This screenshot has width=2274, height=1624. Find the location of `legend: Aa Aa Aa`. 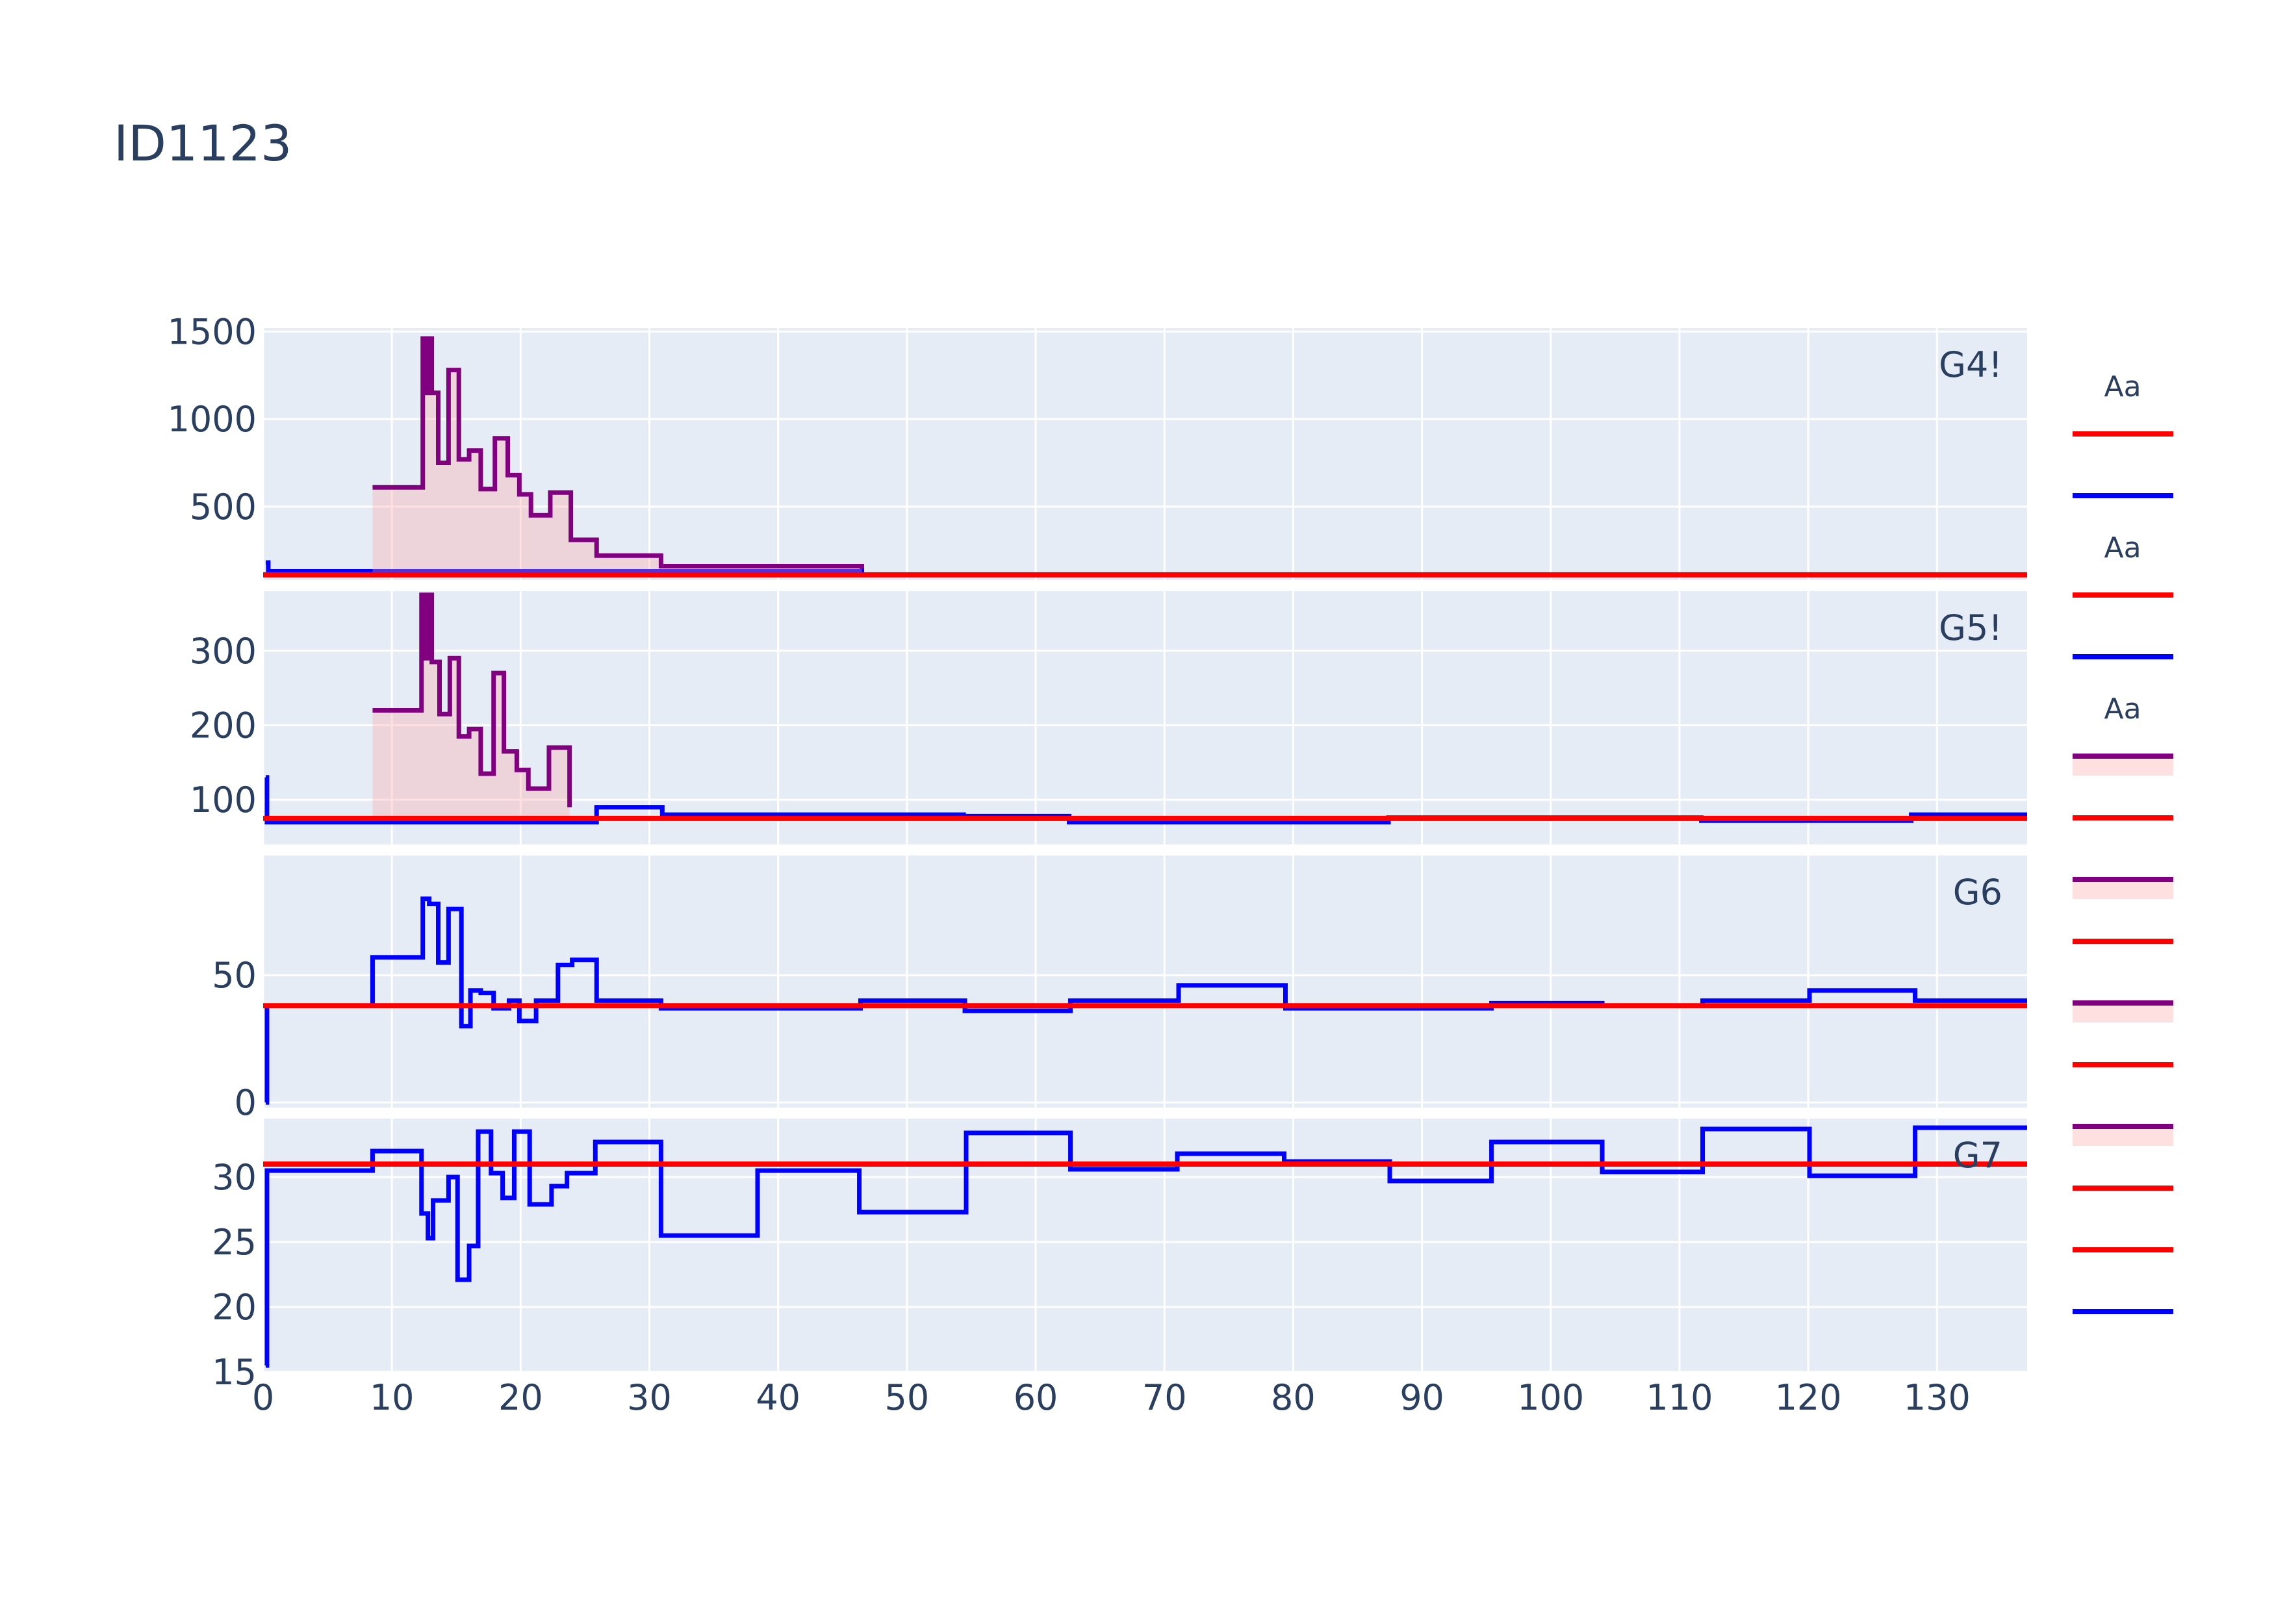

legend: Aa Aa Aa is located at coordinates (2123, 842).